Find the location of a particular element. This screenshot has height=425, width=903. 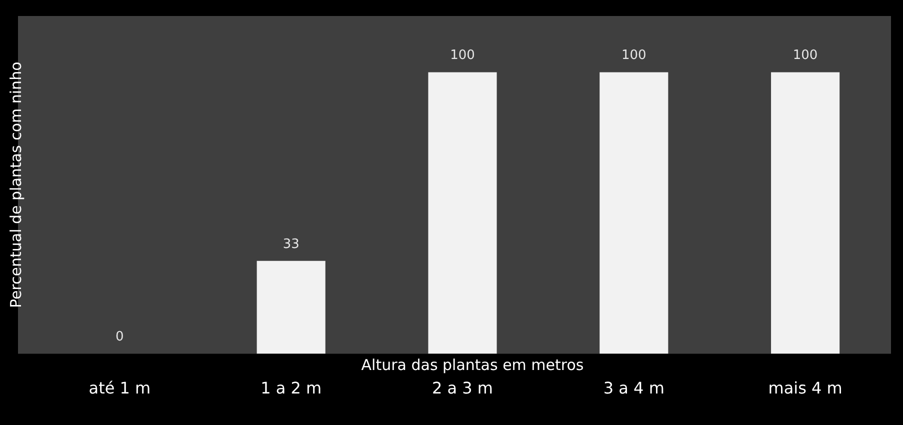

x-tick-label: até 1 m is located at coordinates (119, 388).